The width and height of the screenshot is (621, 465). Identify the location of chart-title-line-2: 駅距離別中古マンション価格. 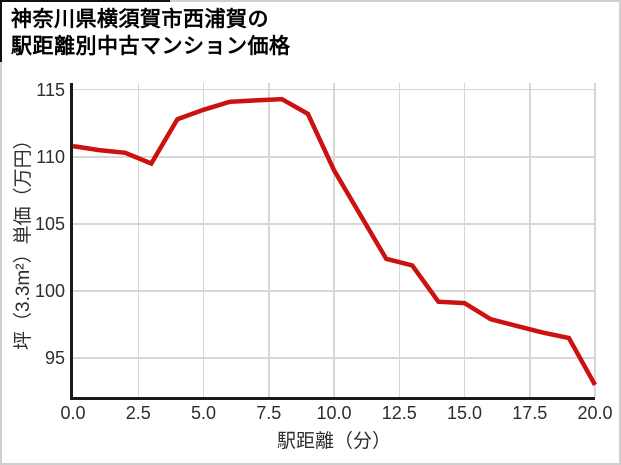
(151, 46).